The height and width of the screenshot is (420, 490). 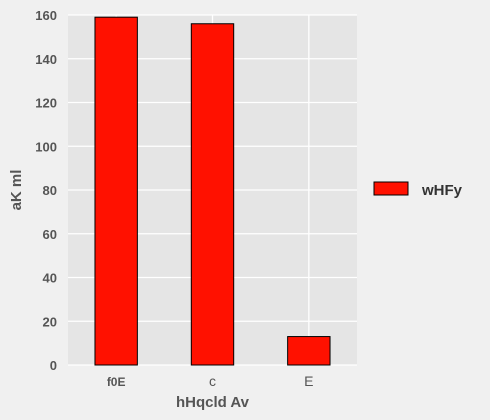 I want to click on y-tick-label: 40, so click(x=50, y=278).